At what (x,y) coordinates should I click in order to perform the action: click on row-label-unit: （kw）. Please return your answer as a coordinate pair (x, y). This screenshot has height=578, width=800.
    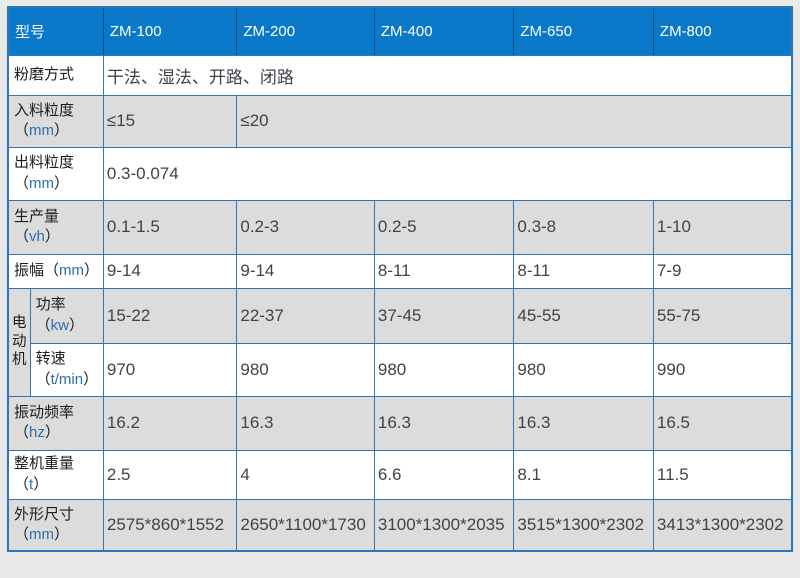
    Looking at the image, I should click on (68, 326).